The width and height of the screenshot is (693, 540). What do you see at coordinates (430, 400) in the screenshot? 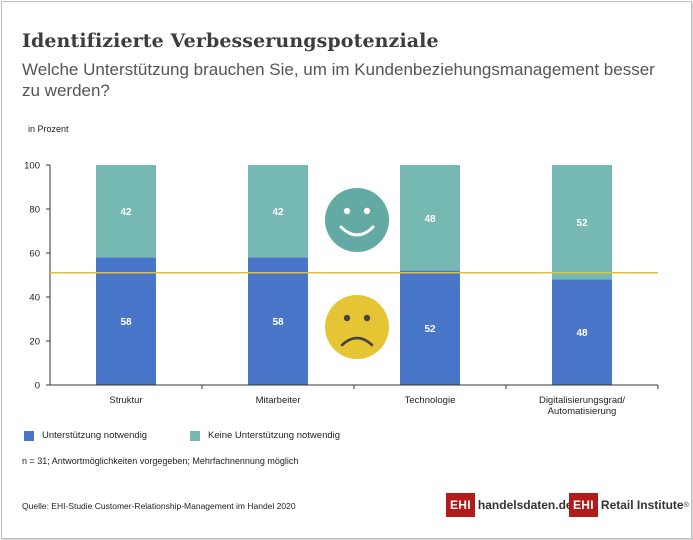
I see `x-tick-label: Technologie` at bounding box center [430, 400].